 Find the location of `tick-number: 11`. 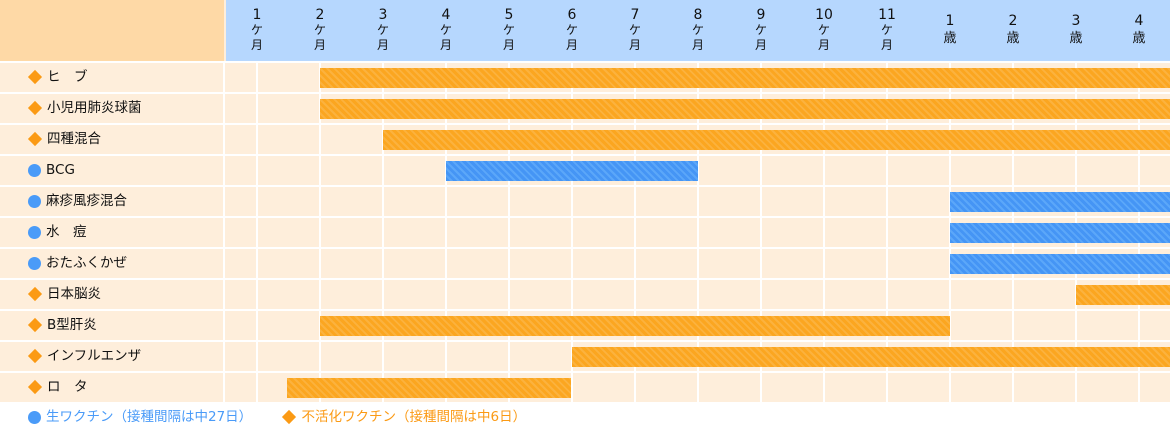

tick-number: 11 is located at coordinates (887, 15).